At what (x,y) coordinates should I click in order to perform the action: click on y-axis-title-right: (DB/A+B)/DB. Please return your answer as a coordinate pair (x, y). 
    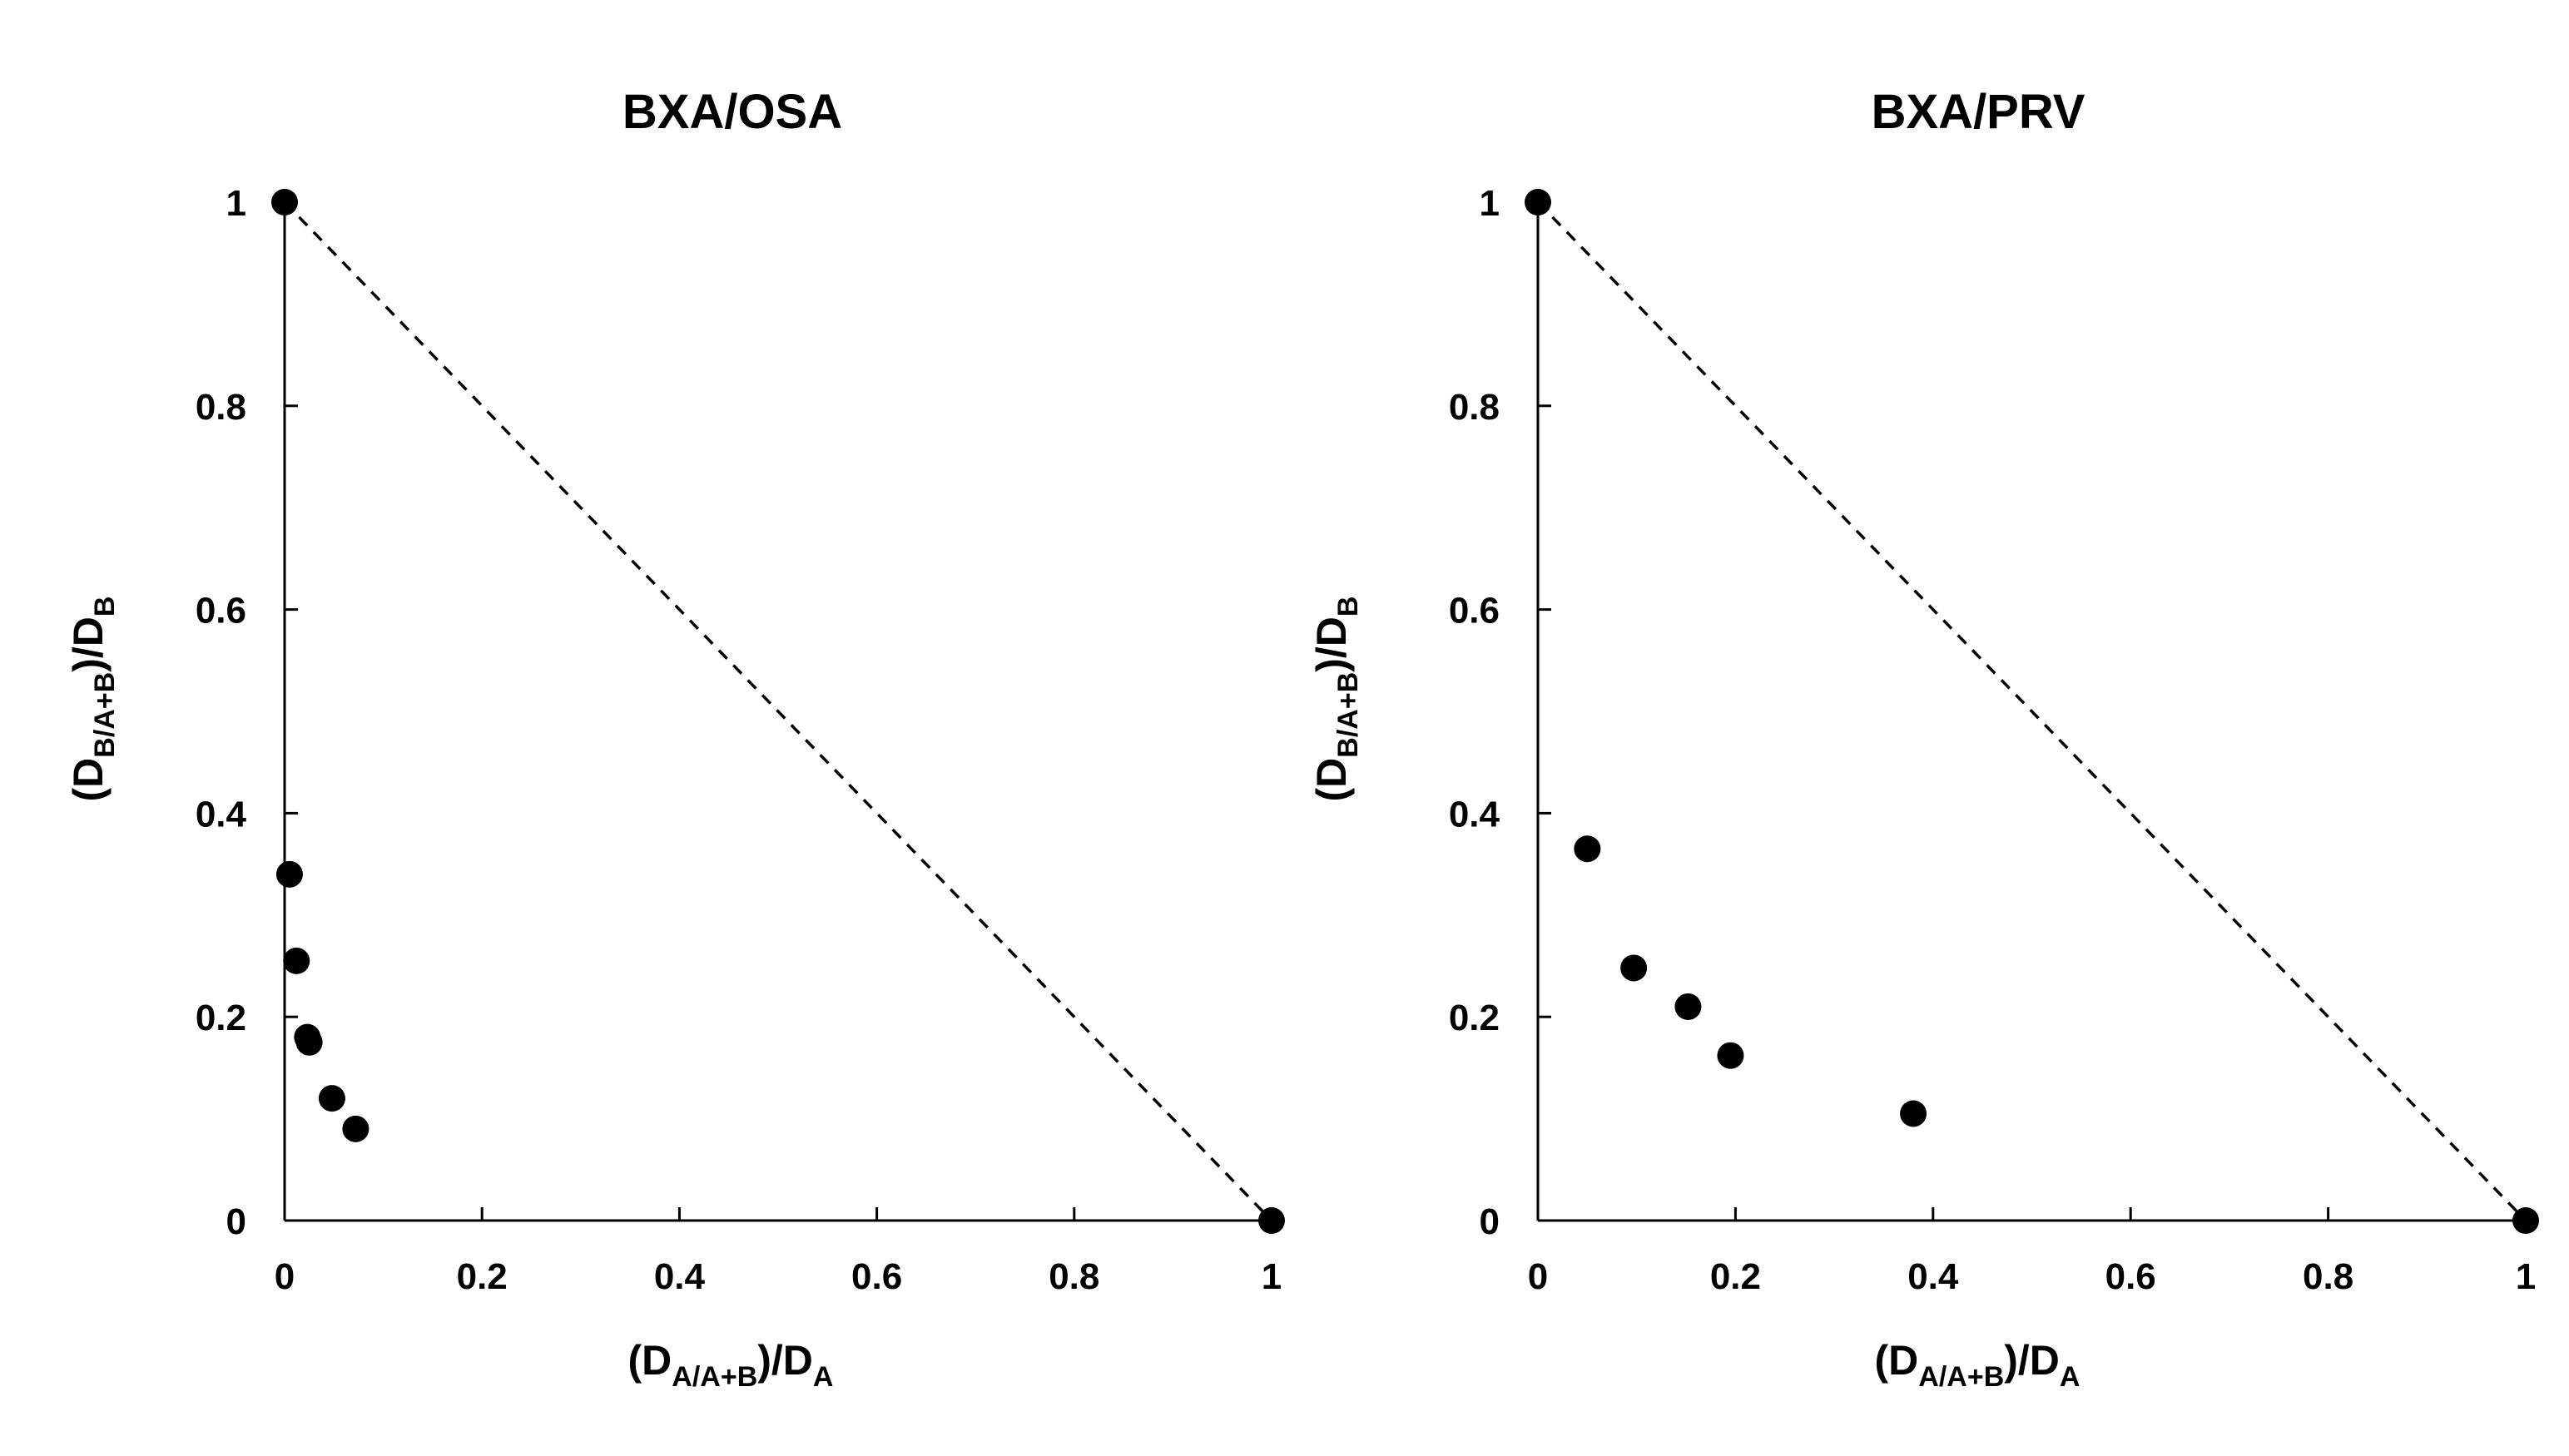
    Looking at the image, I should click on (1336, 699).